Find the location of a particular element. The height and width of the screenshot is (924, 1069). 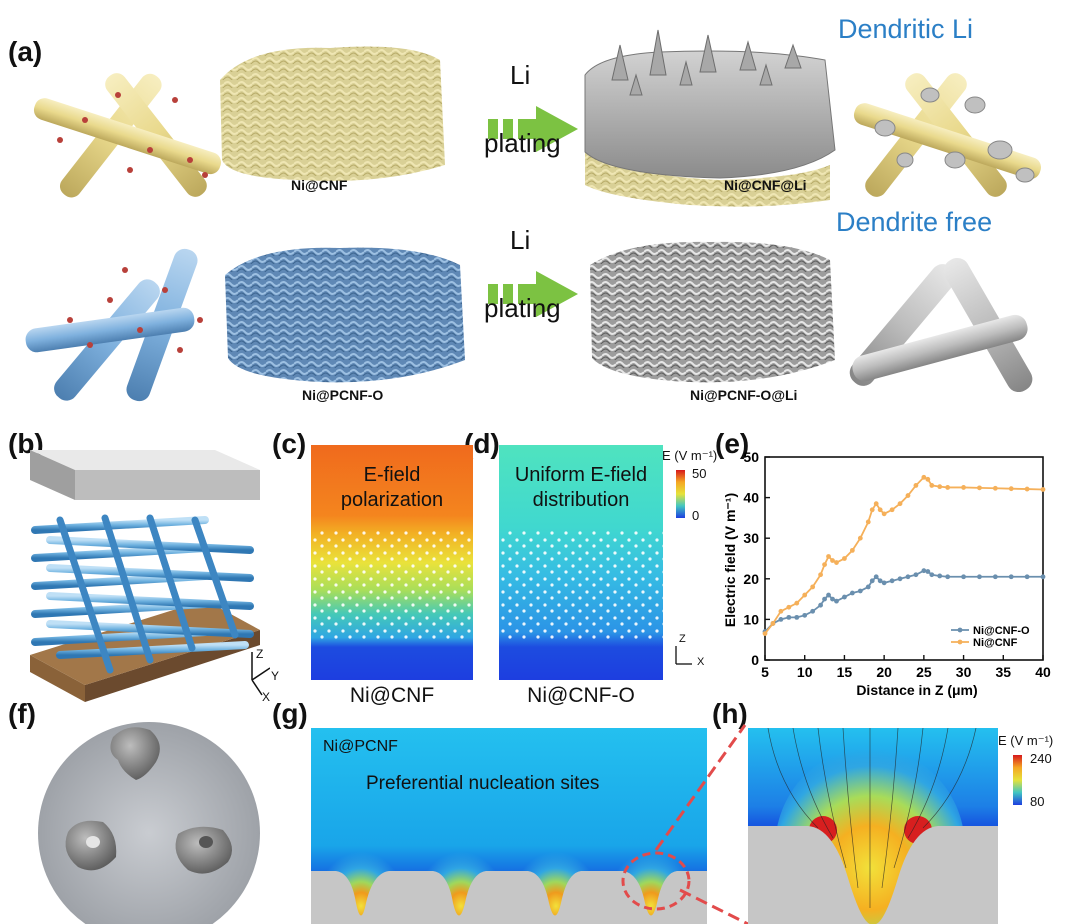

ni-pcnf-o-li-mat is located at coordinates (712, 312).